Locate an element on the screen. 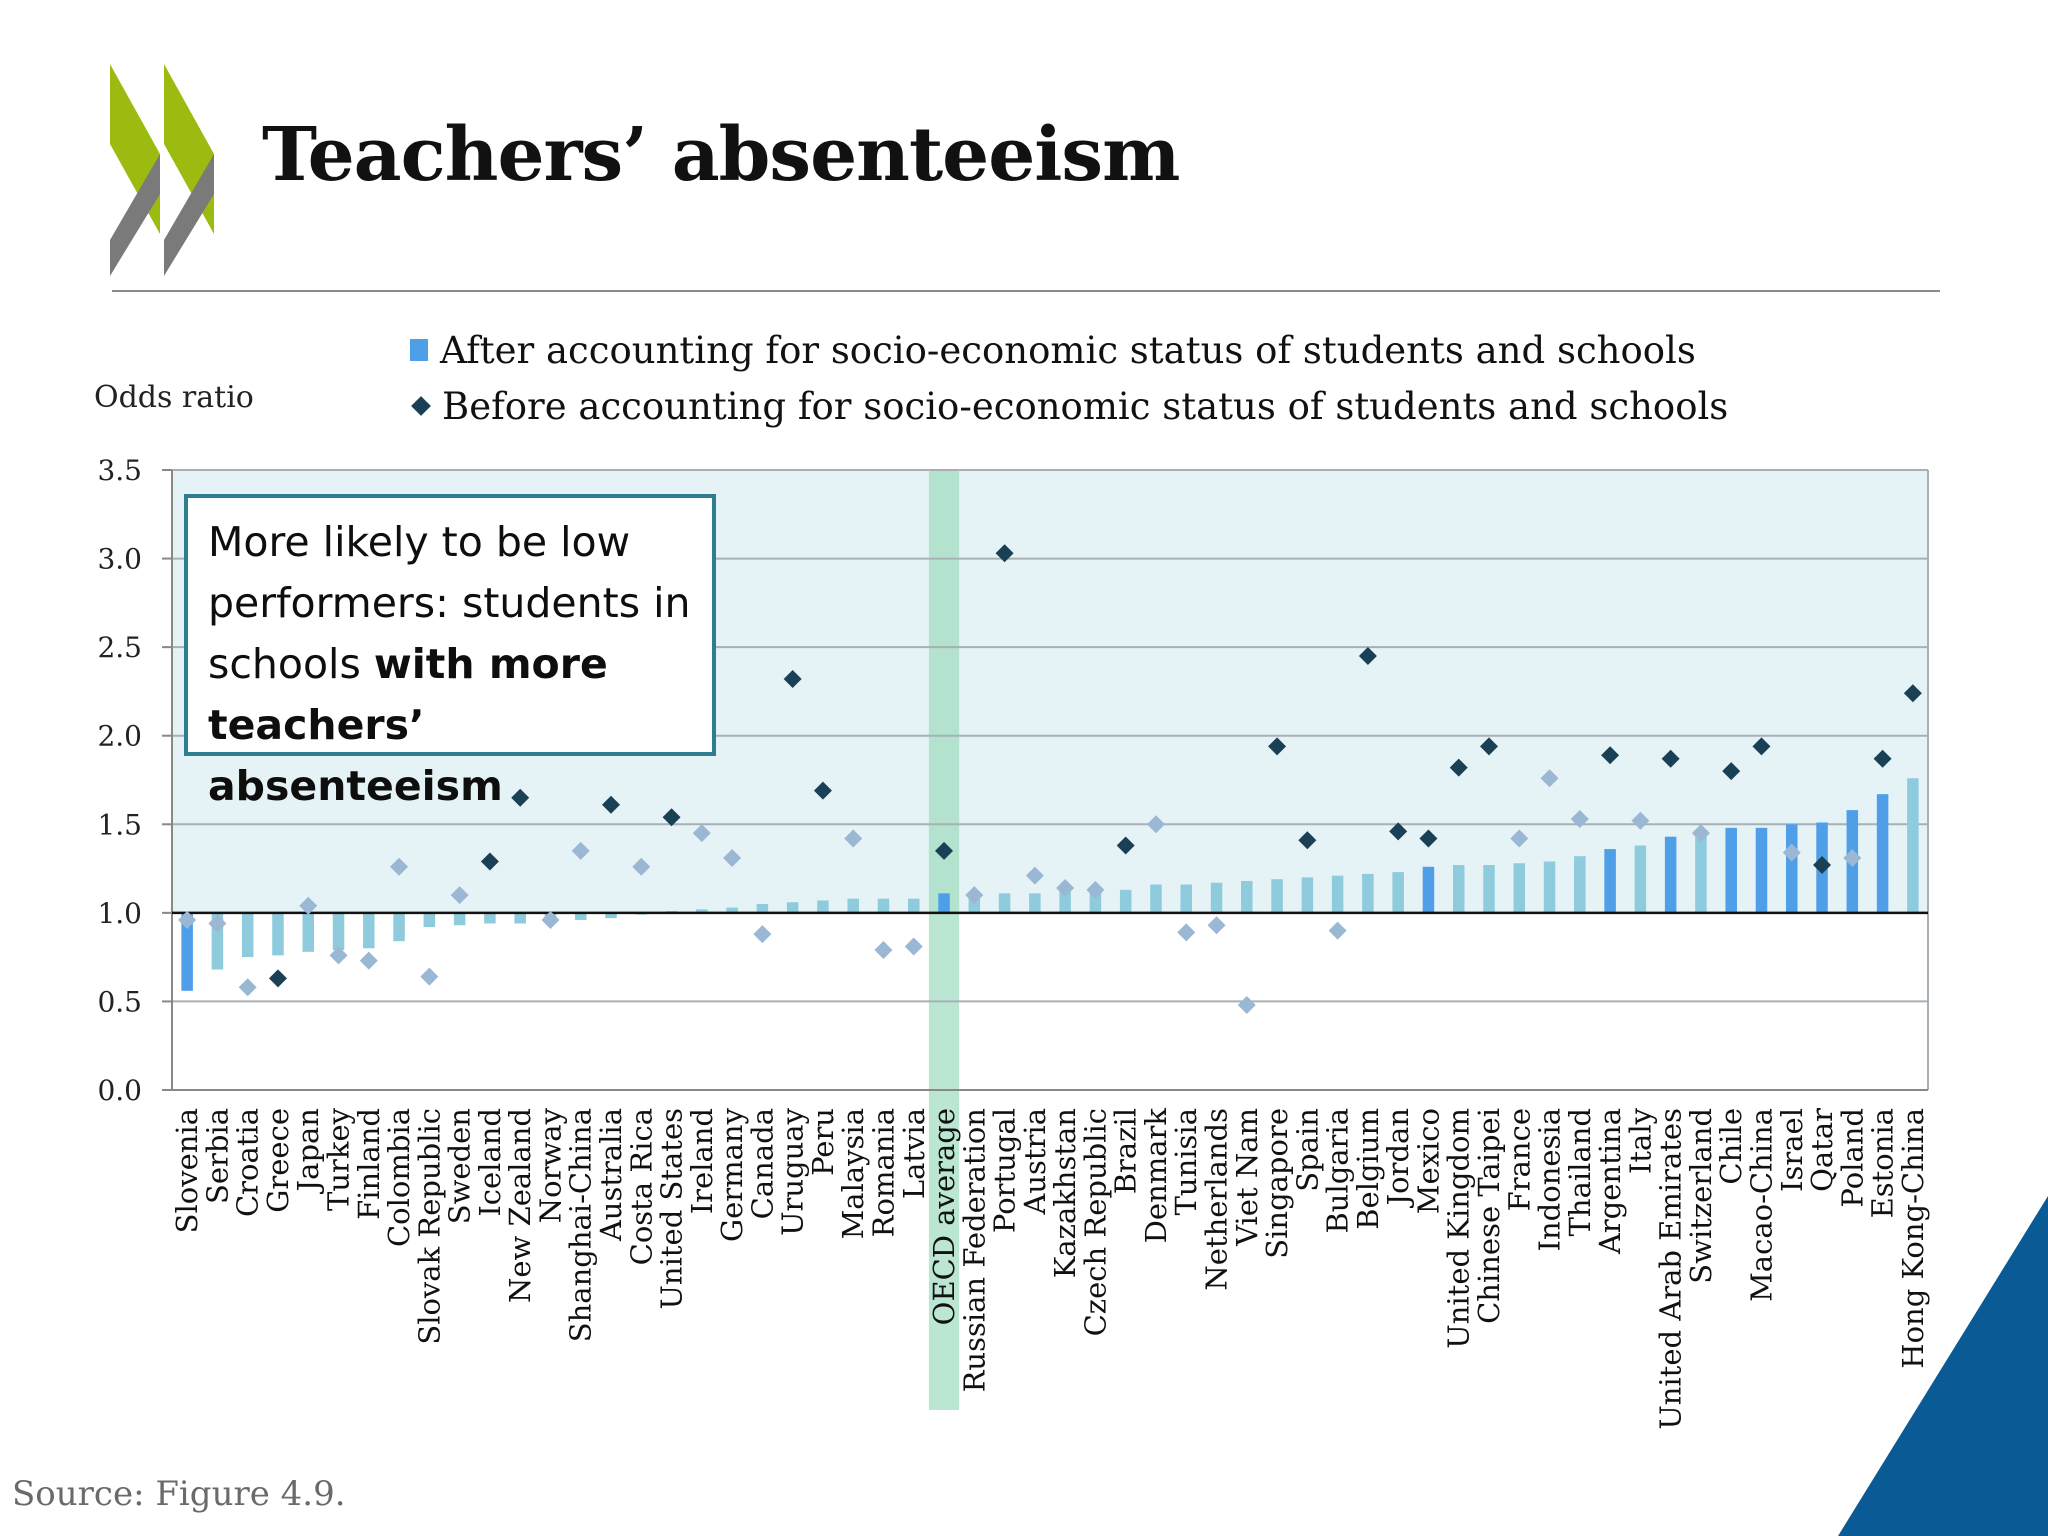 This screenshot has width=2048, height=1536. x-category-label: Netherlands is located at coordinates (1217, 1199).